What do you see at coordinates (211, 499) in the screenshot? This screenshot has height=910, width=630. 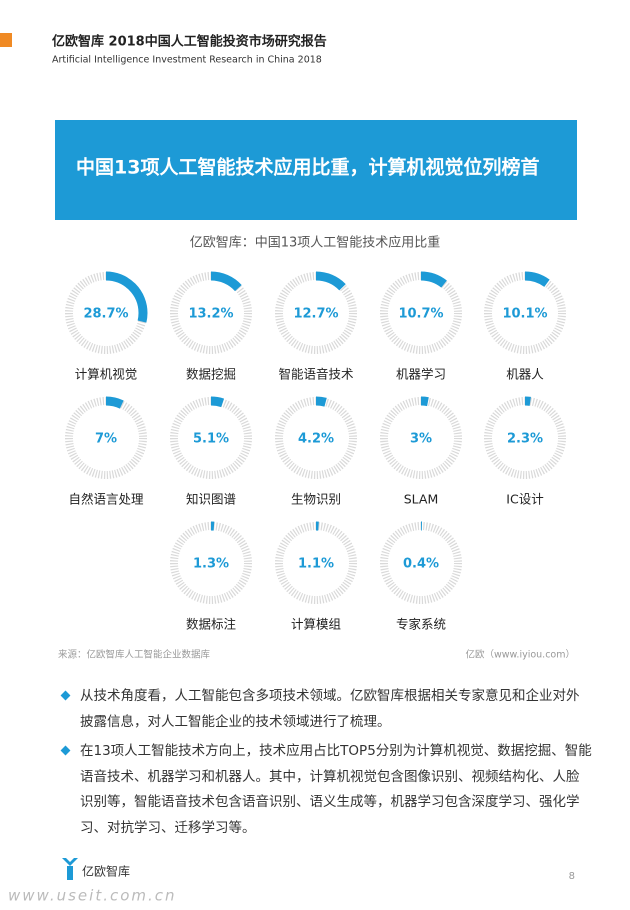 I see `category-label: 知识图谱` at bounding box center [211, 499].